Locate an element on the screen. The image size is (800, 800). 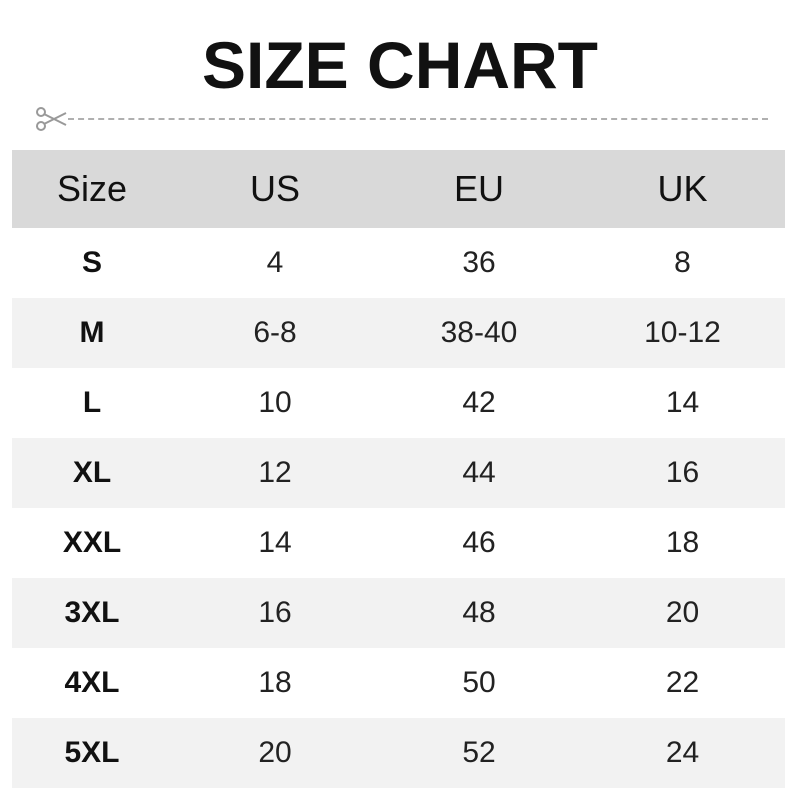
cell-uk: 20 is located at coordinates (682, 613).